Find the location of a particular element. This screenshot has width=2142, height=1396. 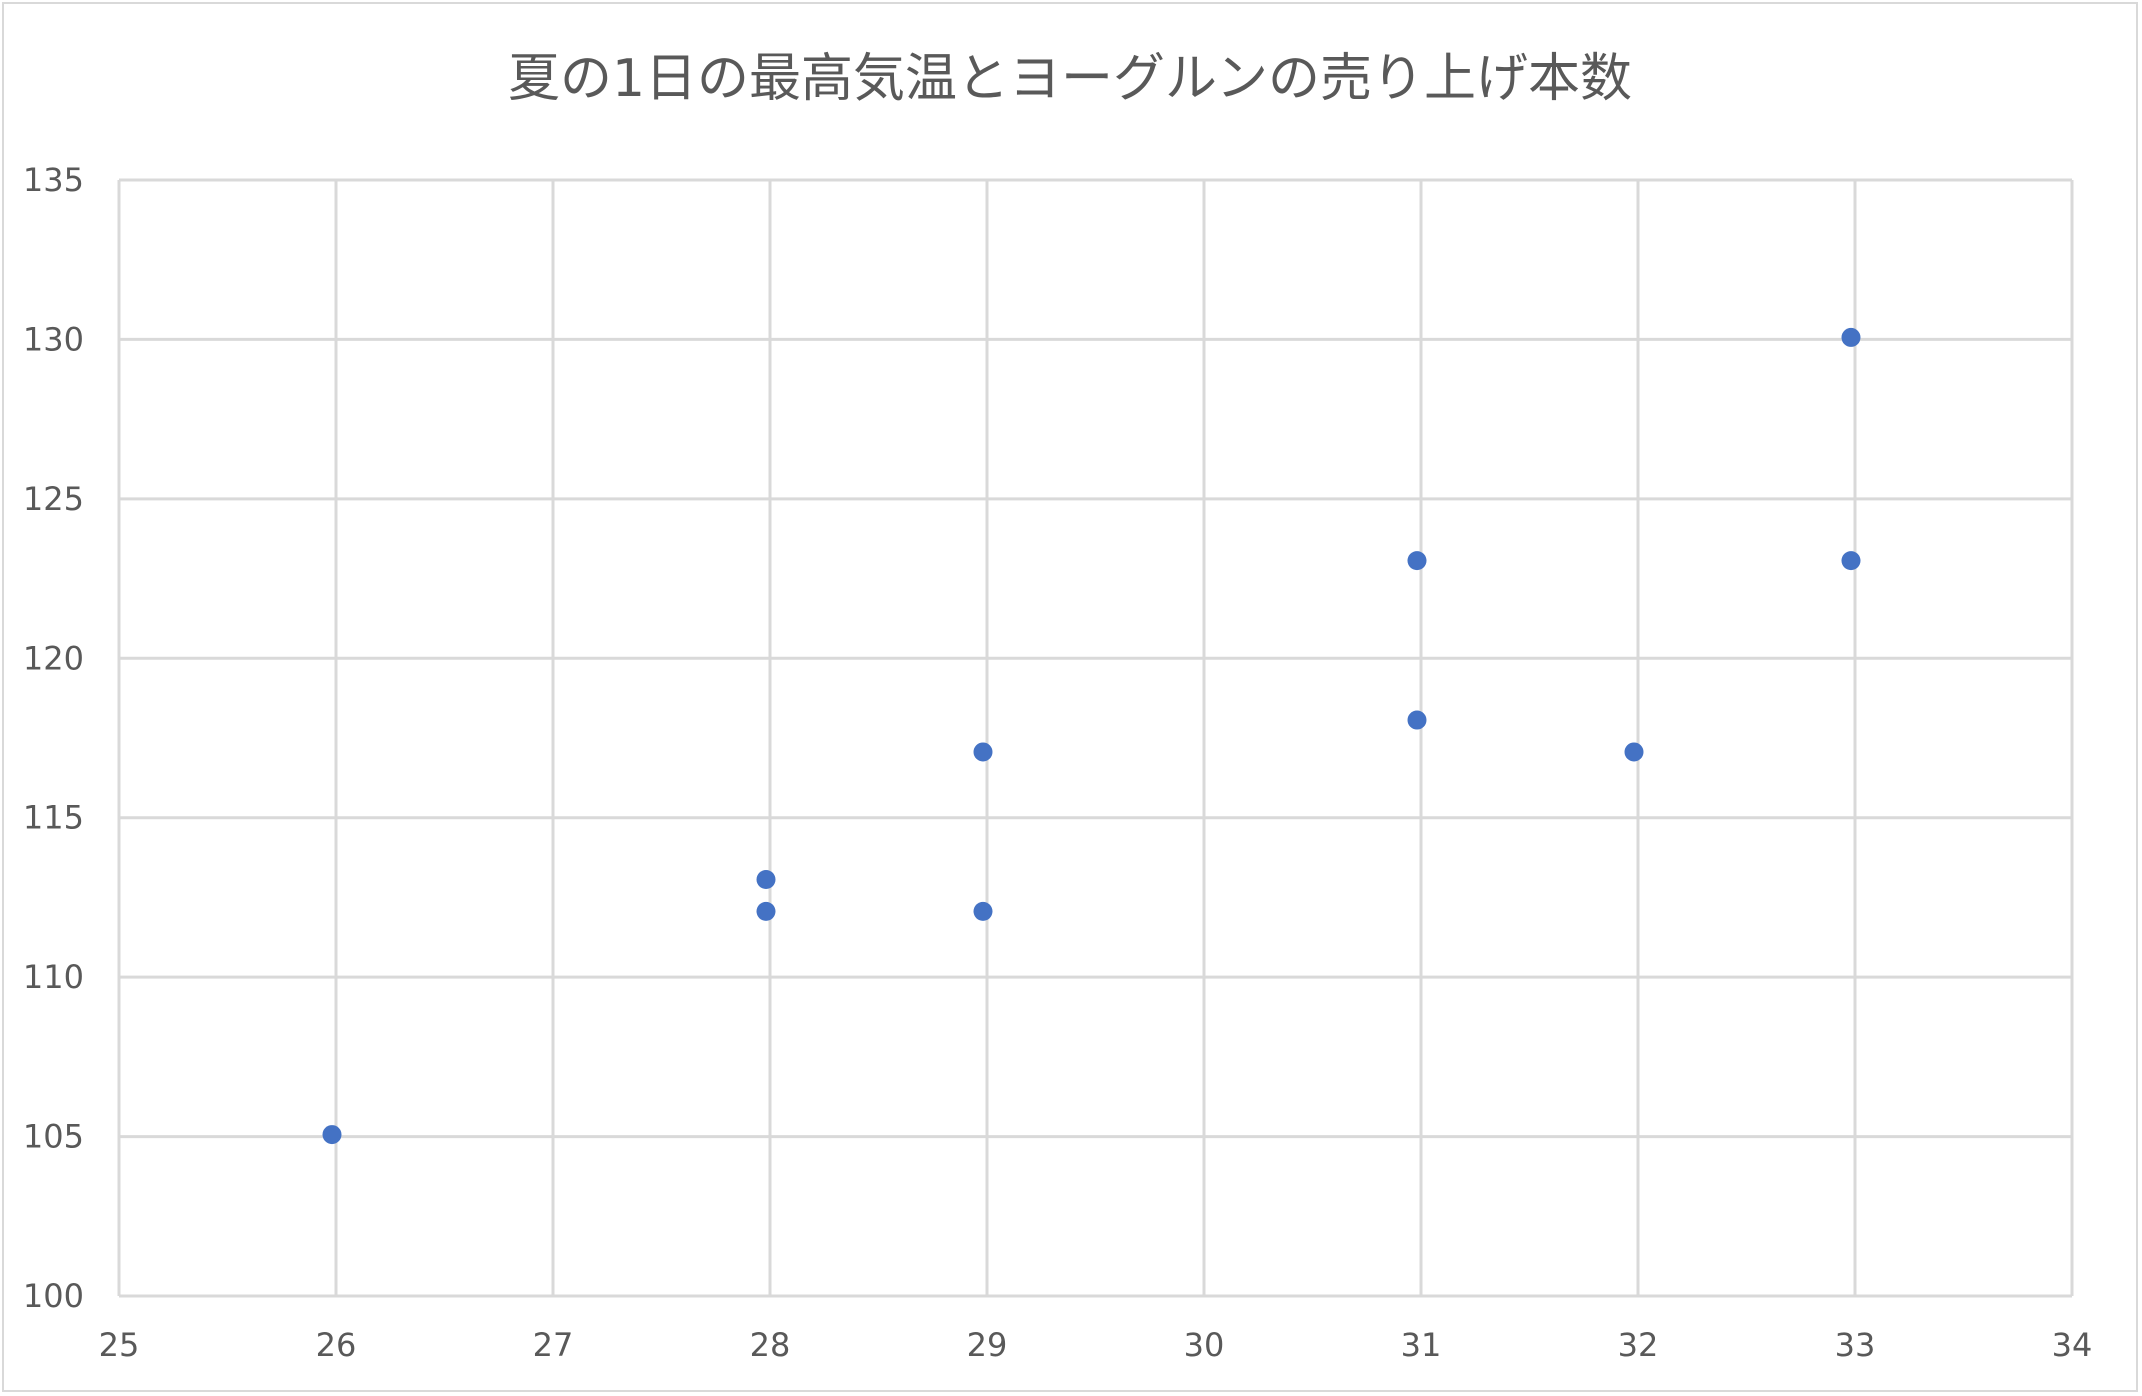

x-tick-label: 32 is located at coordinates (1638, 1345).